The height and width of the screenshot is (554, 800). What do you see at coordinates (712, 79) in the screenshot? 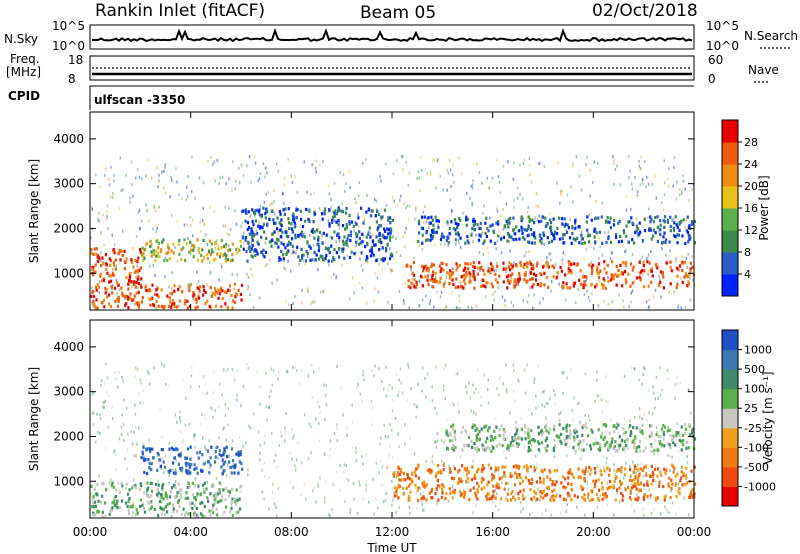
I see `nave-tick-low: 0` at bounding box center [712, 79].